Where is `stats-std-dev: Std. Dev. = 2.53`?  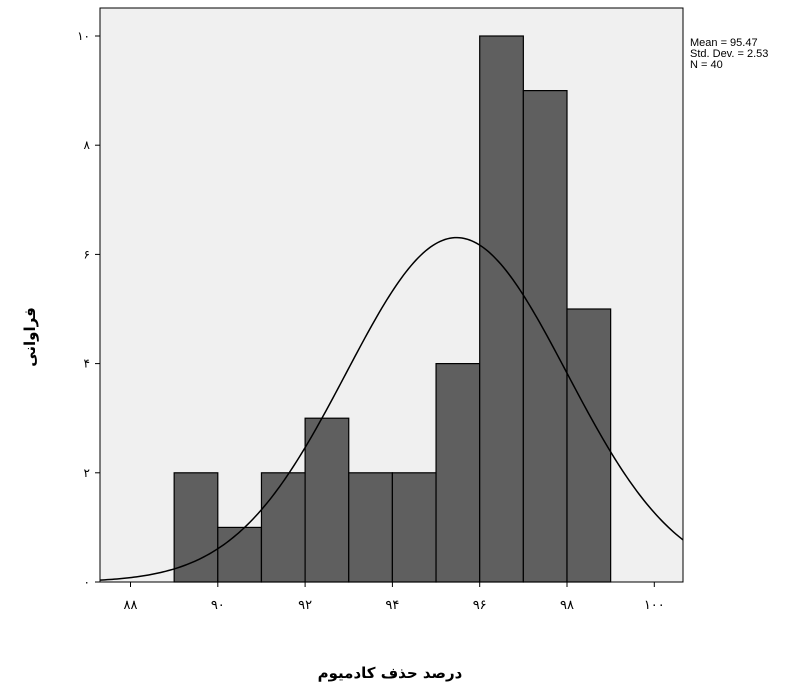 stats-std-dev: Std. Dev. = 2.53 is located at coordinates (729, 54).